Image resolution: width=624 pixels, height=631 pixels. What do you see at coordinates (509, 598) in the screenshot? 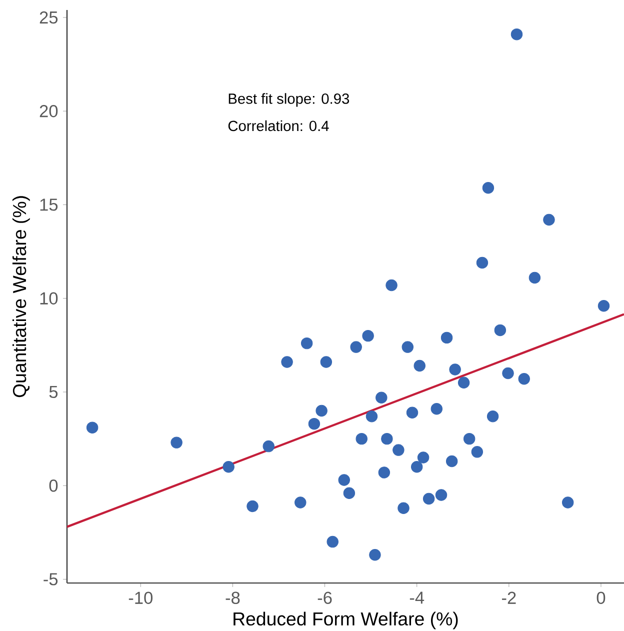
I see `x-tick-label: -2` at bounding box center [509, 598].